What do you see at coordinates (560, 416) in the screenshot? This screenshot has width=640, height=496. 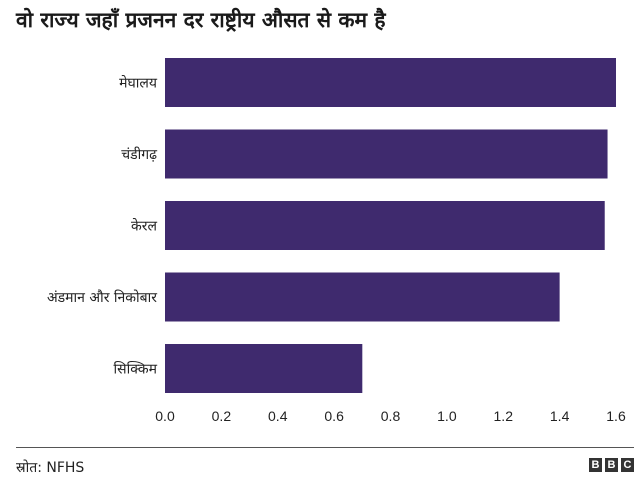 I see `x-tick-label: 1.4` at bounding box center [560, 416].